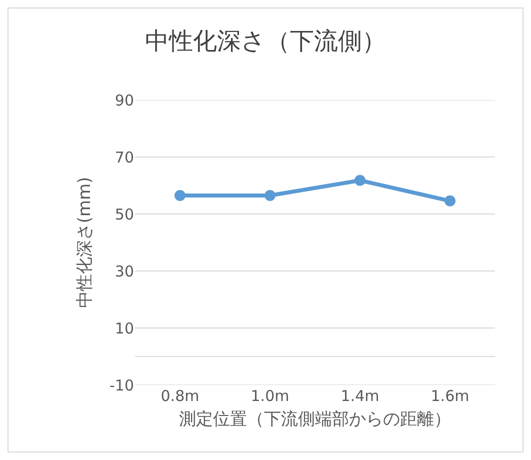 The width and height of the screenshot is (531, 460). Describe the element at coordinates (180, 396) in the screenshot. I see `x-tick-label: 0.8m` at that location.